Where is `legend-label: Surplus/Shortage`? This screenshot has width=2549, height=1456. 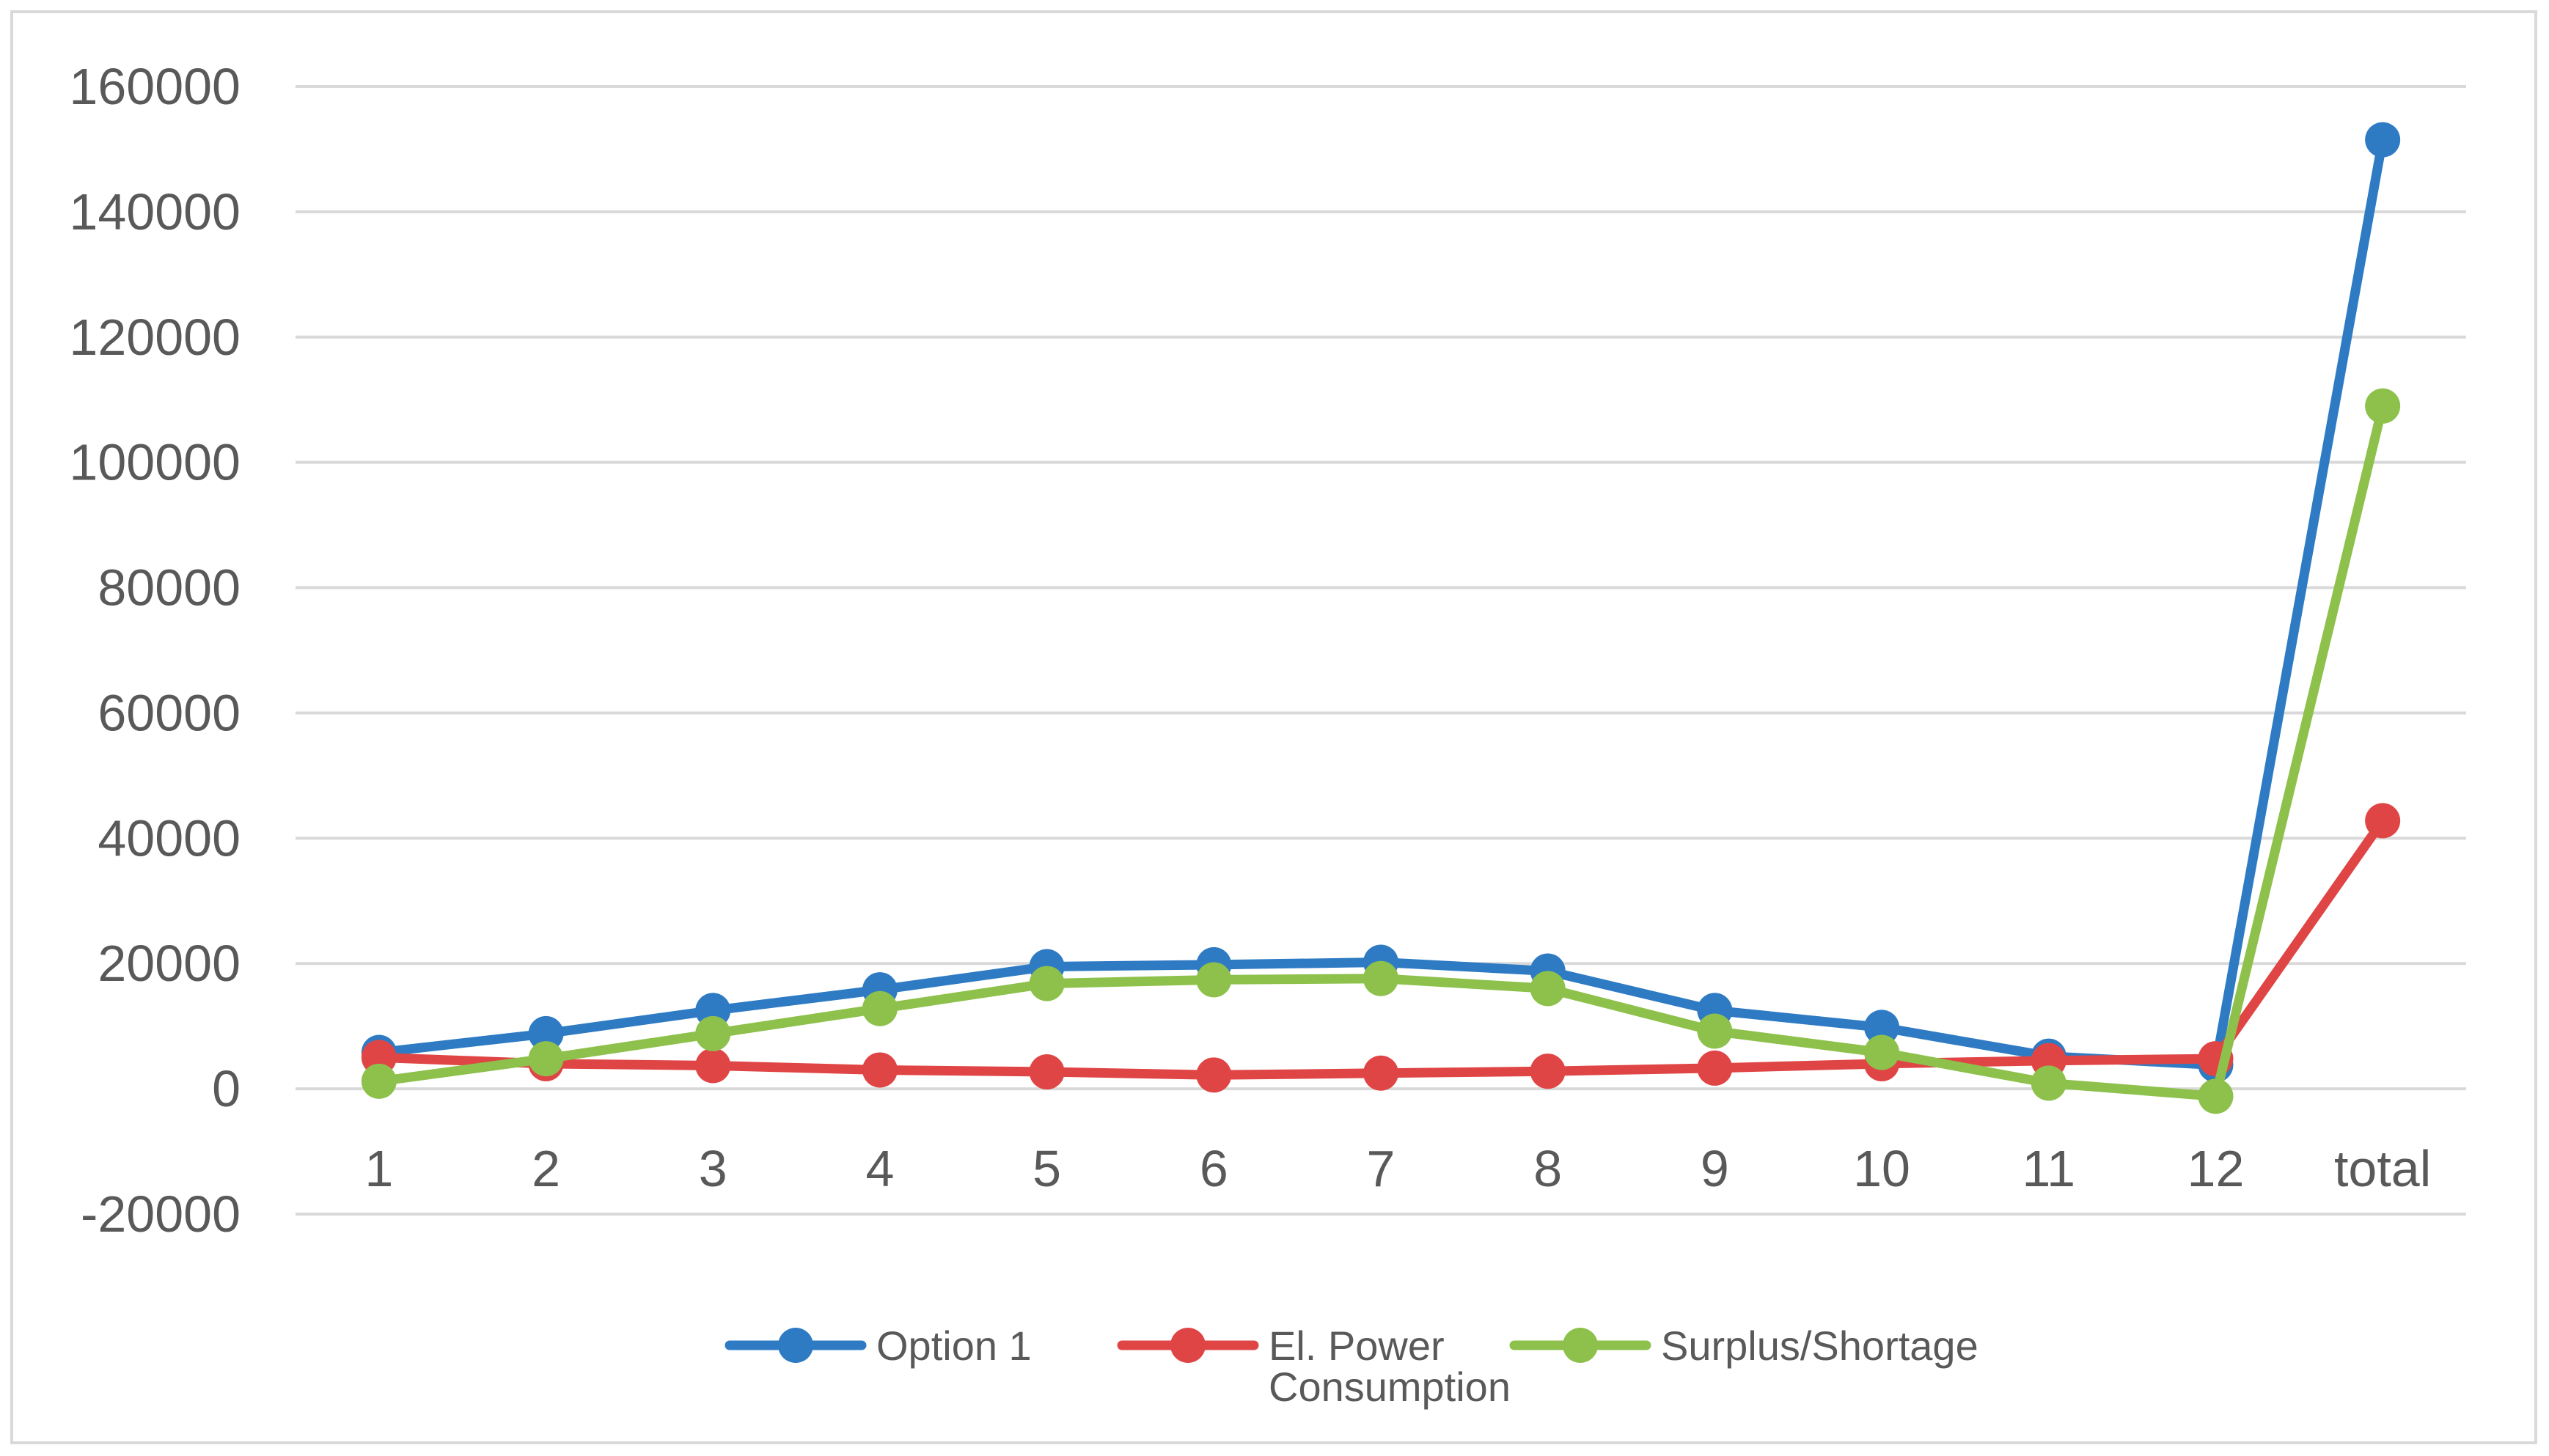
legend-label: Surplus/Shortage is located at coordinates (1819, 1346).